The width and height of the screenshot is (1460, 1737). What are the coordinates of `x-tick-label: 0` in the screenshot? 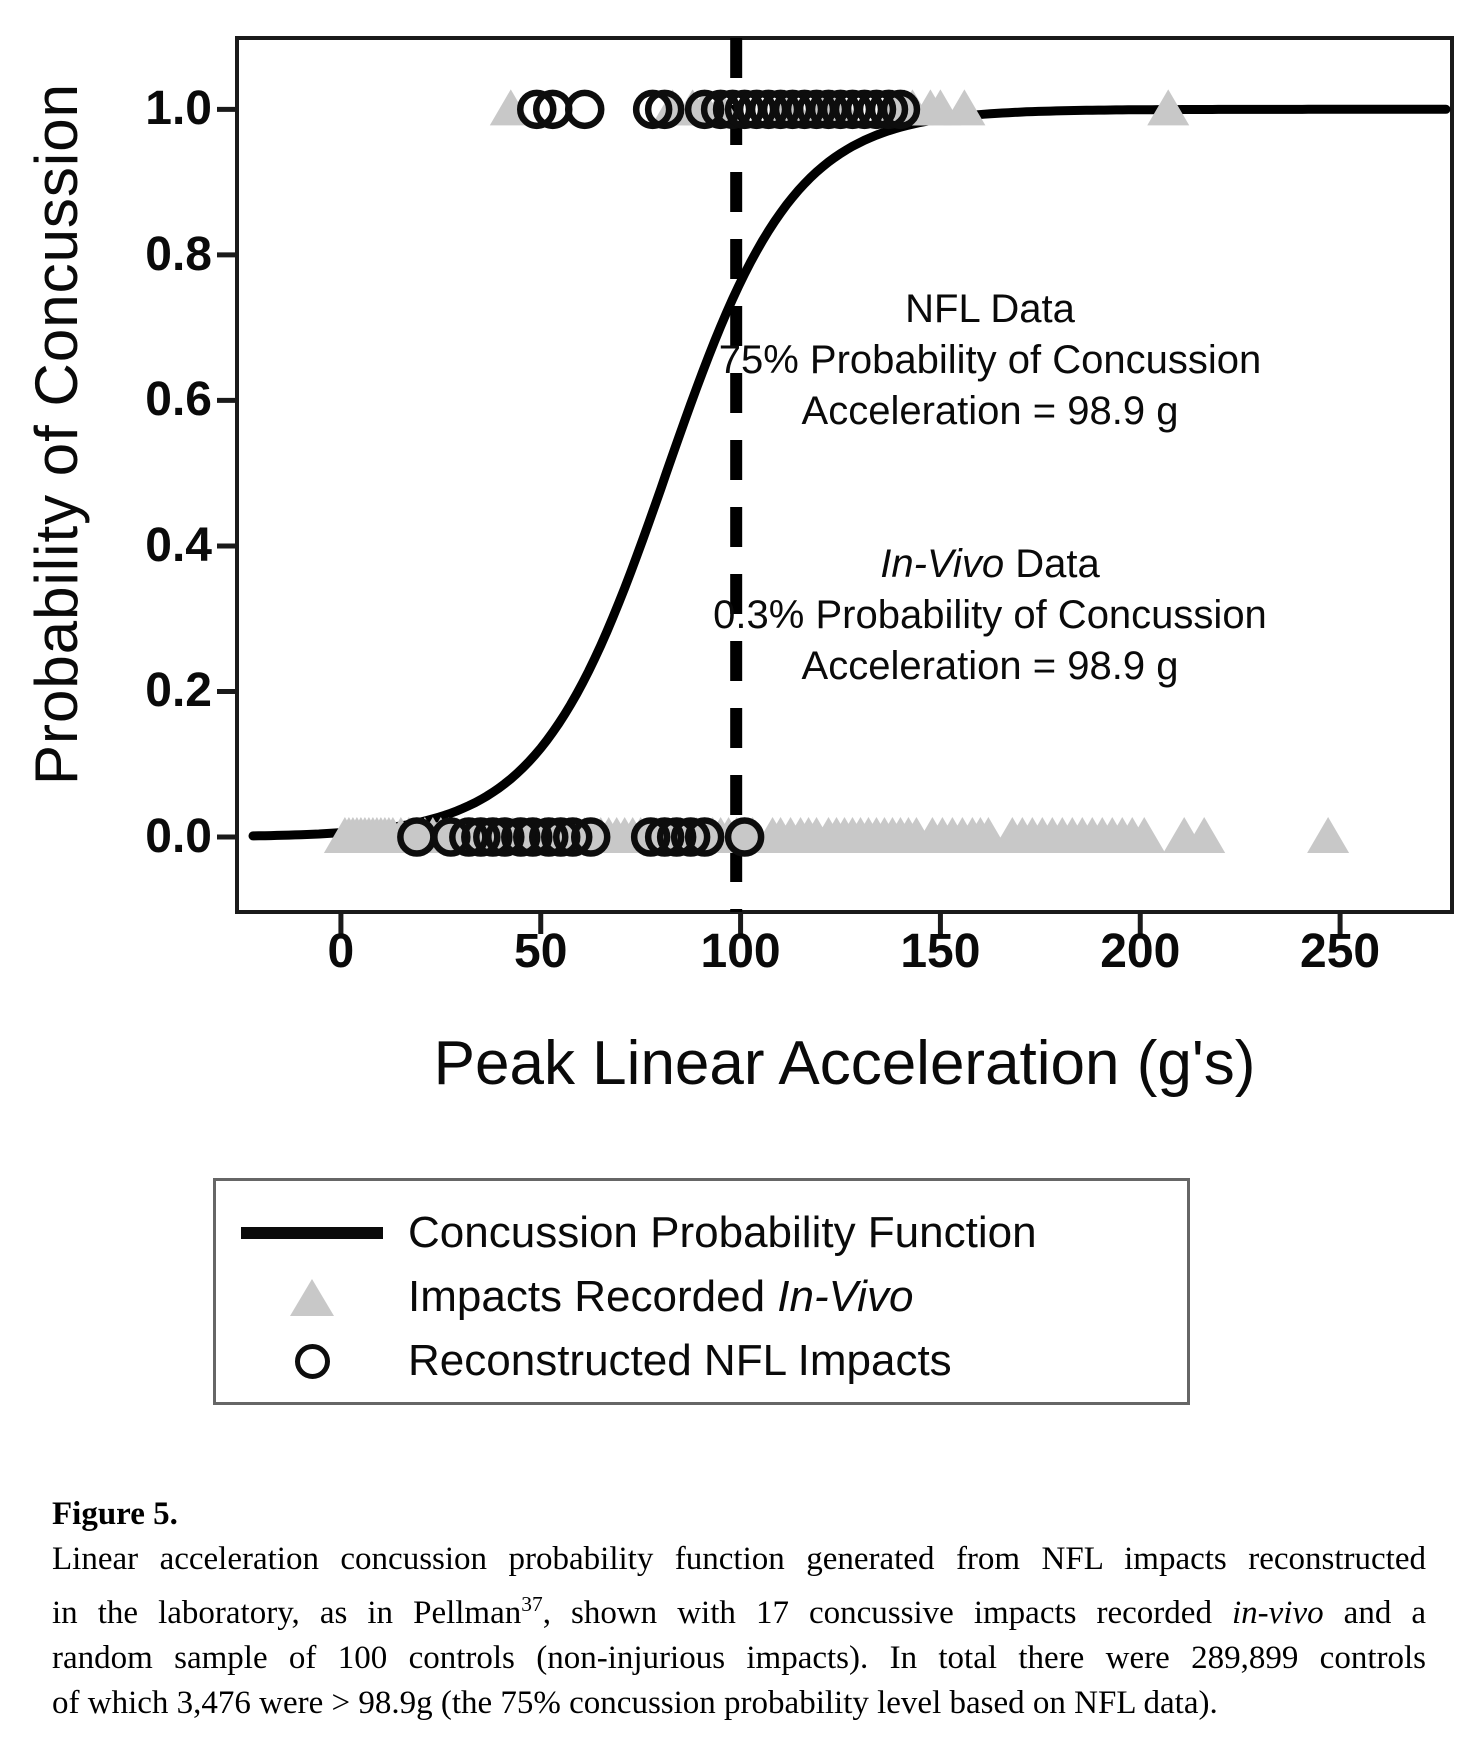 It's located at (341, 951).